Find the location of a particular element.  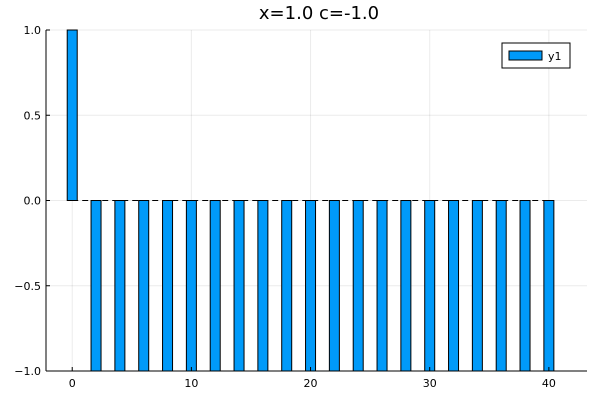

y-tick-label: 0.0 is located at coordinates (33, 201).